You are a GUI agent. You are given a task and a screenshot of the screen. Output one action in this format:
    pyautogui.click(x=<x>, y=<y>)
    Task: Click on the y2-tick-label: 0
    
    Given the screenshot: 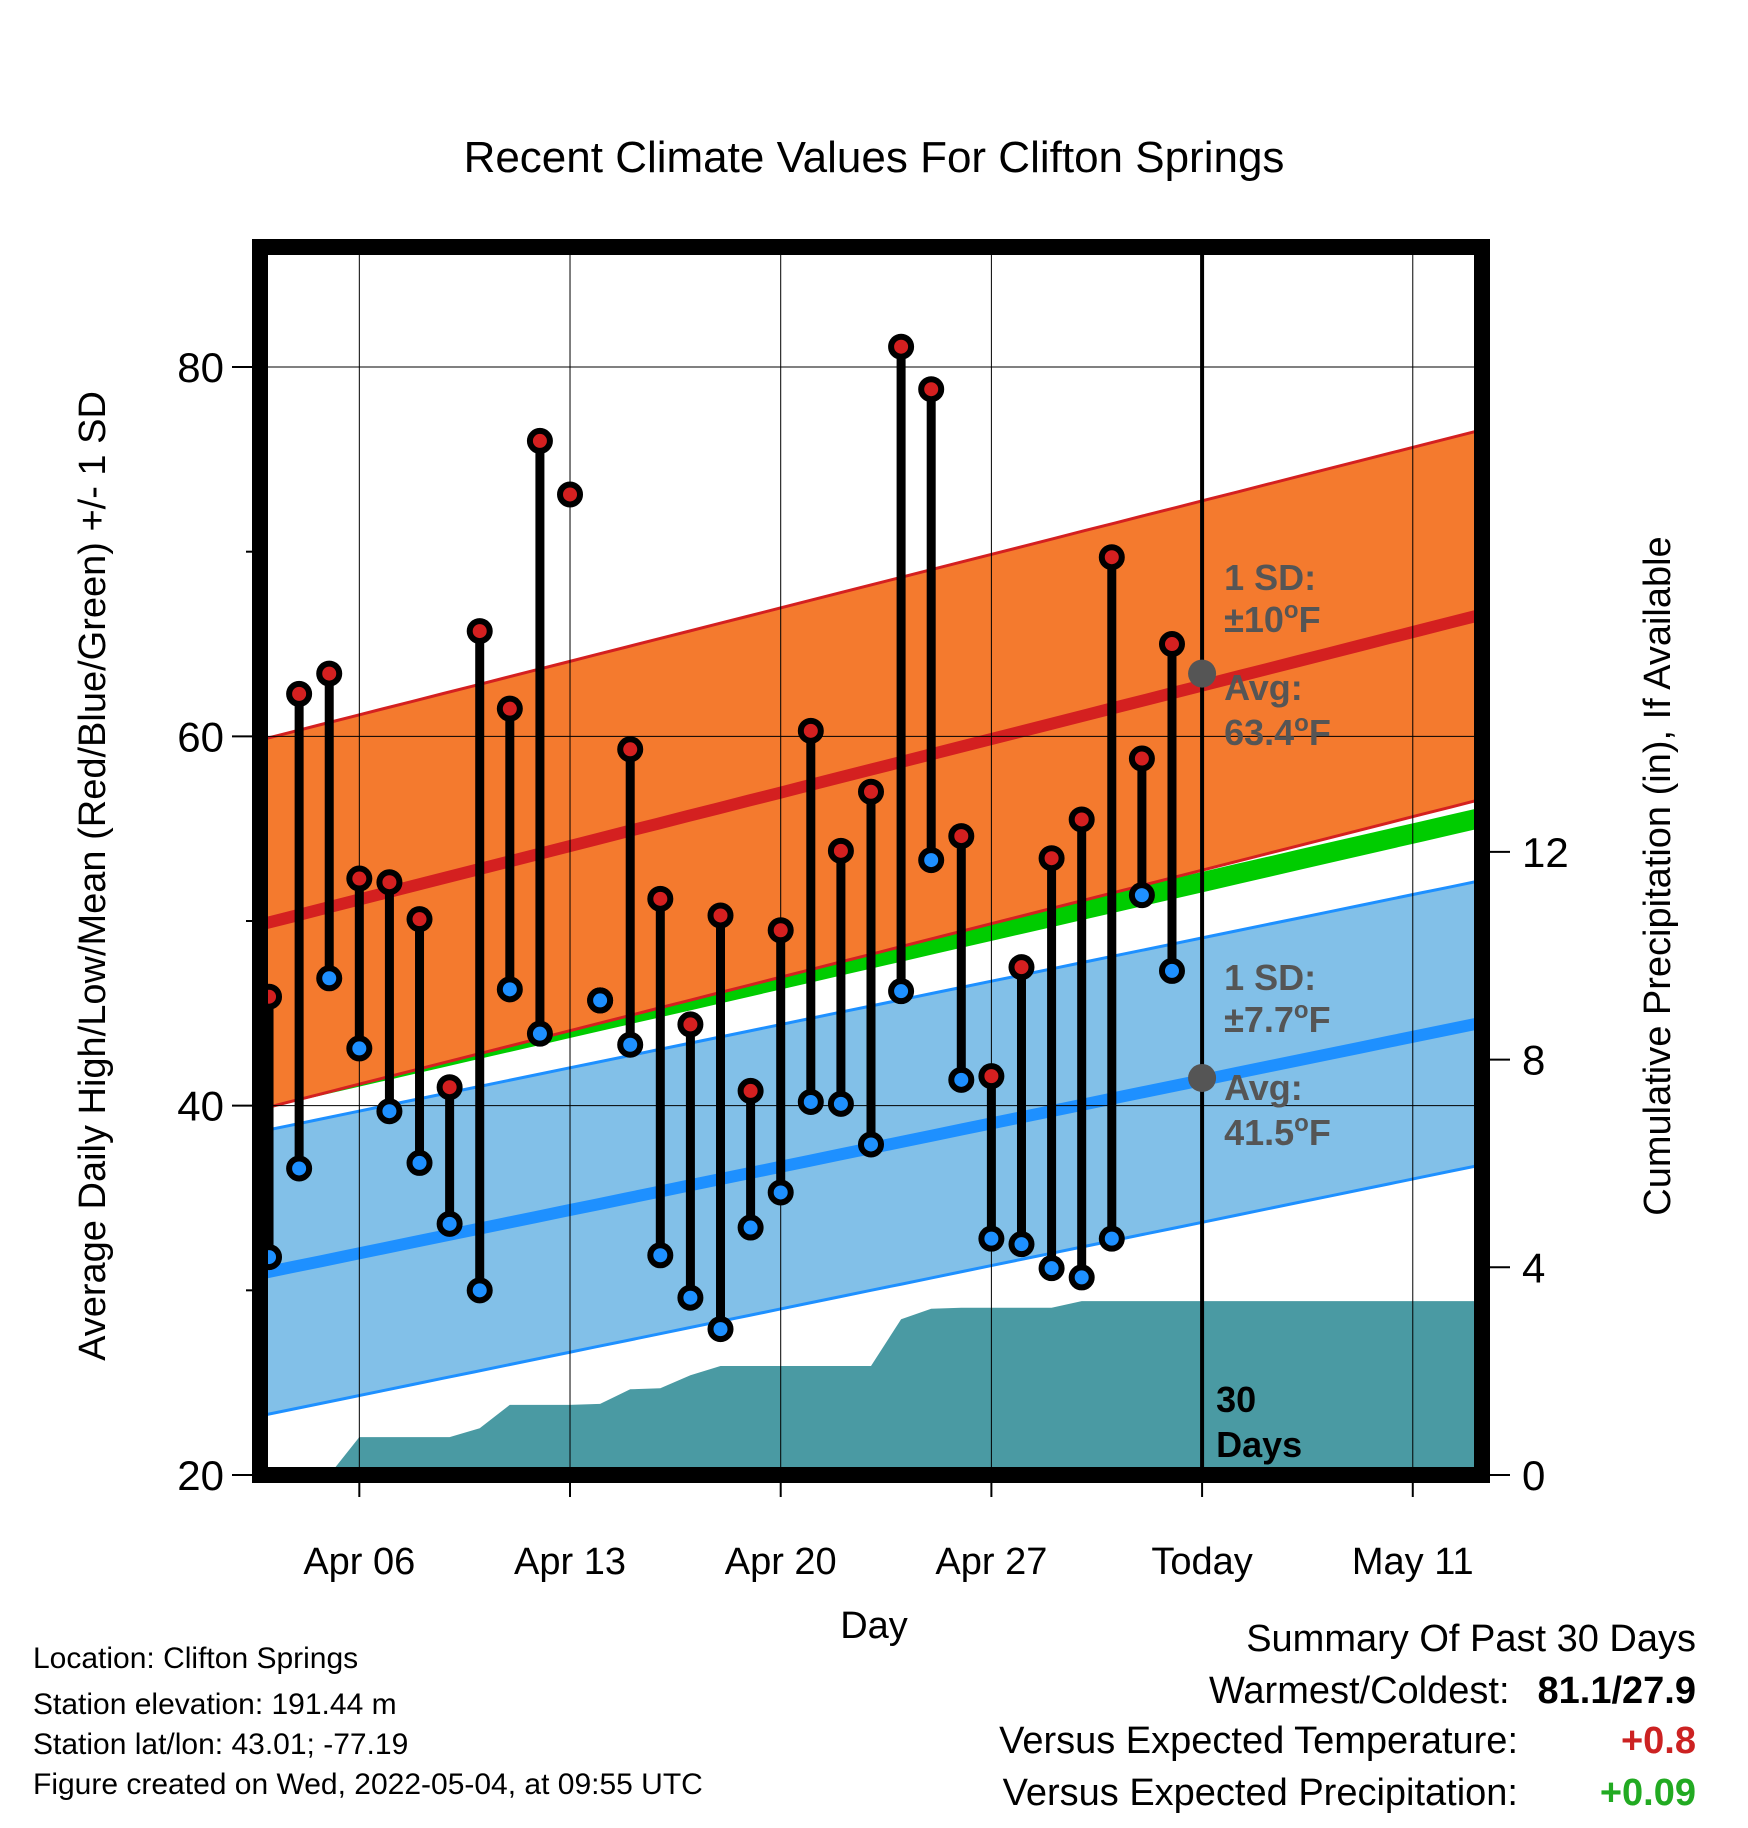 What is the action you would take?
    pyautogui.click(x=1533, y=1475)
    